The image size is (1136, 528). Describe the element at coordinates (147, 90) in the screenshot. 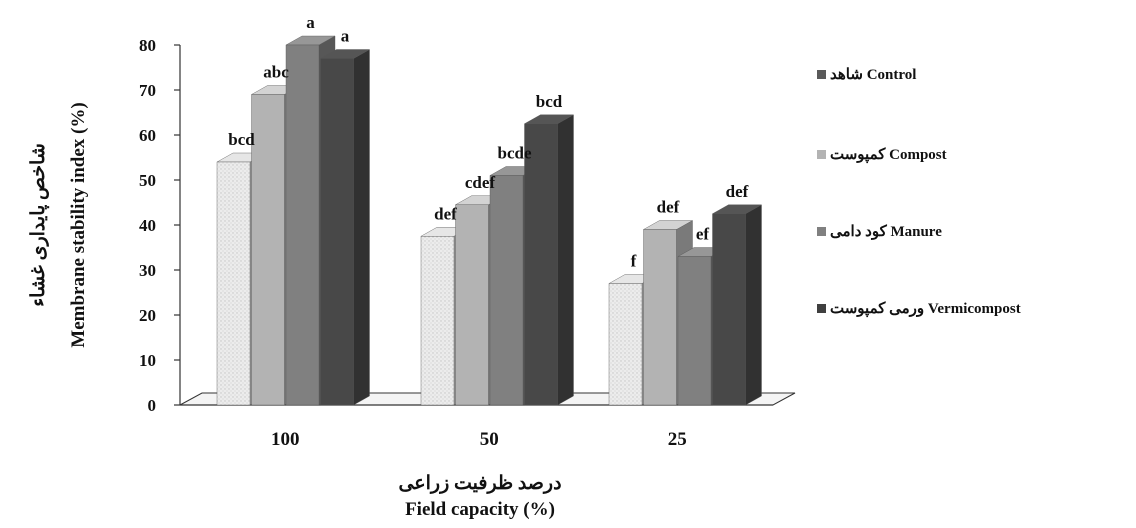

I see `y-tick-label: 70` at that location.